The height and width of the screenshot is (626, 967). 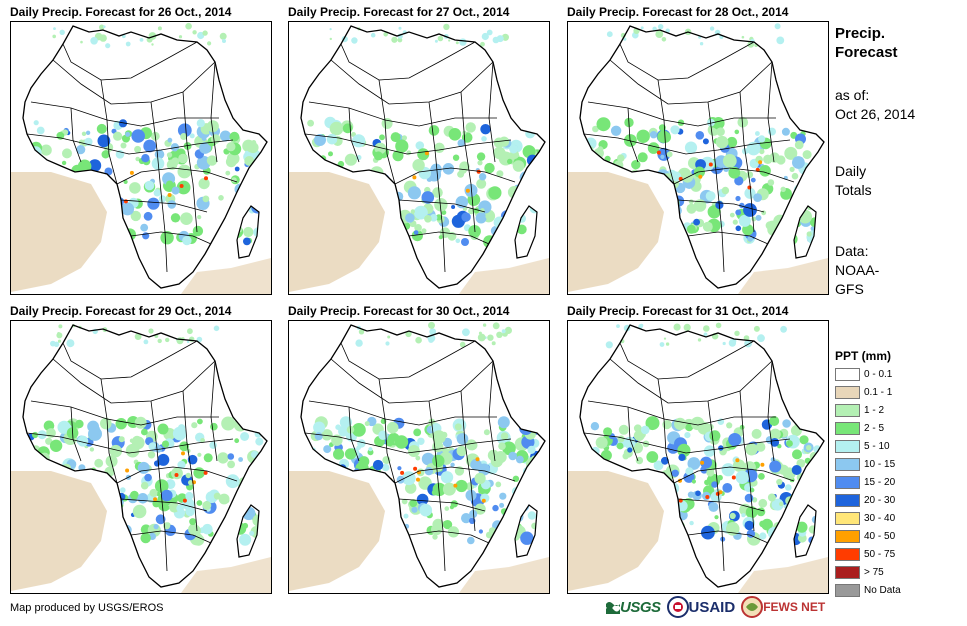 I want to click on data-source-line: Data:, so click(x=852, y=251).